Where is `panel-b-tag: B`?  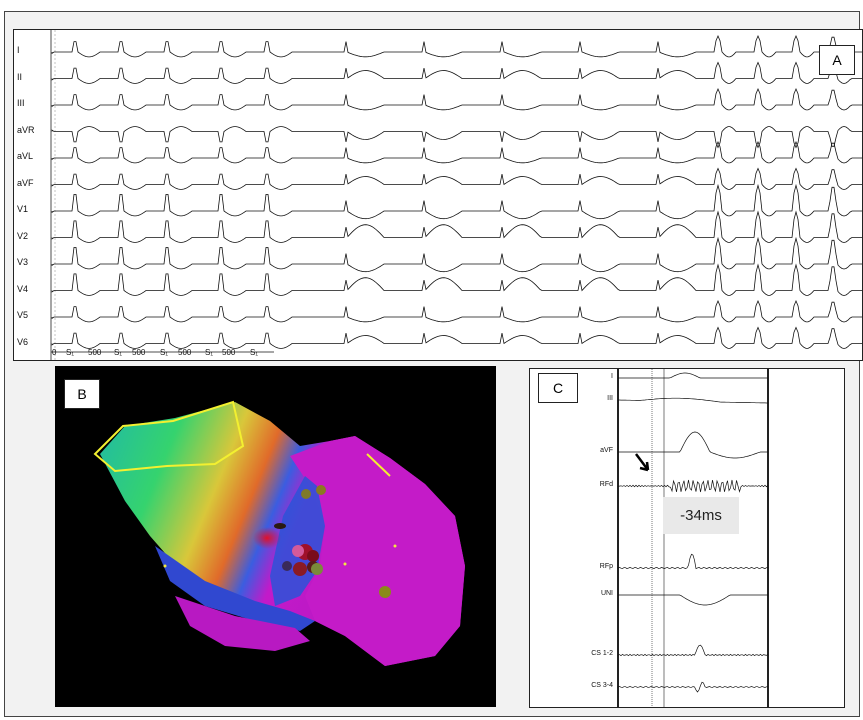
panel-b-tag: B is located at coordinates (82, 394).